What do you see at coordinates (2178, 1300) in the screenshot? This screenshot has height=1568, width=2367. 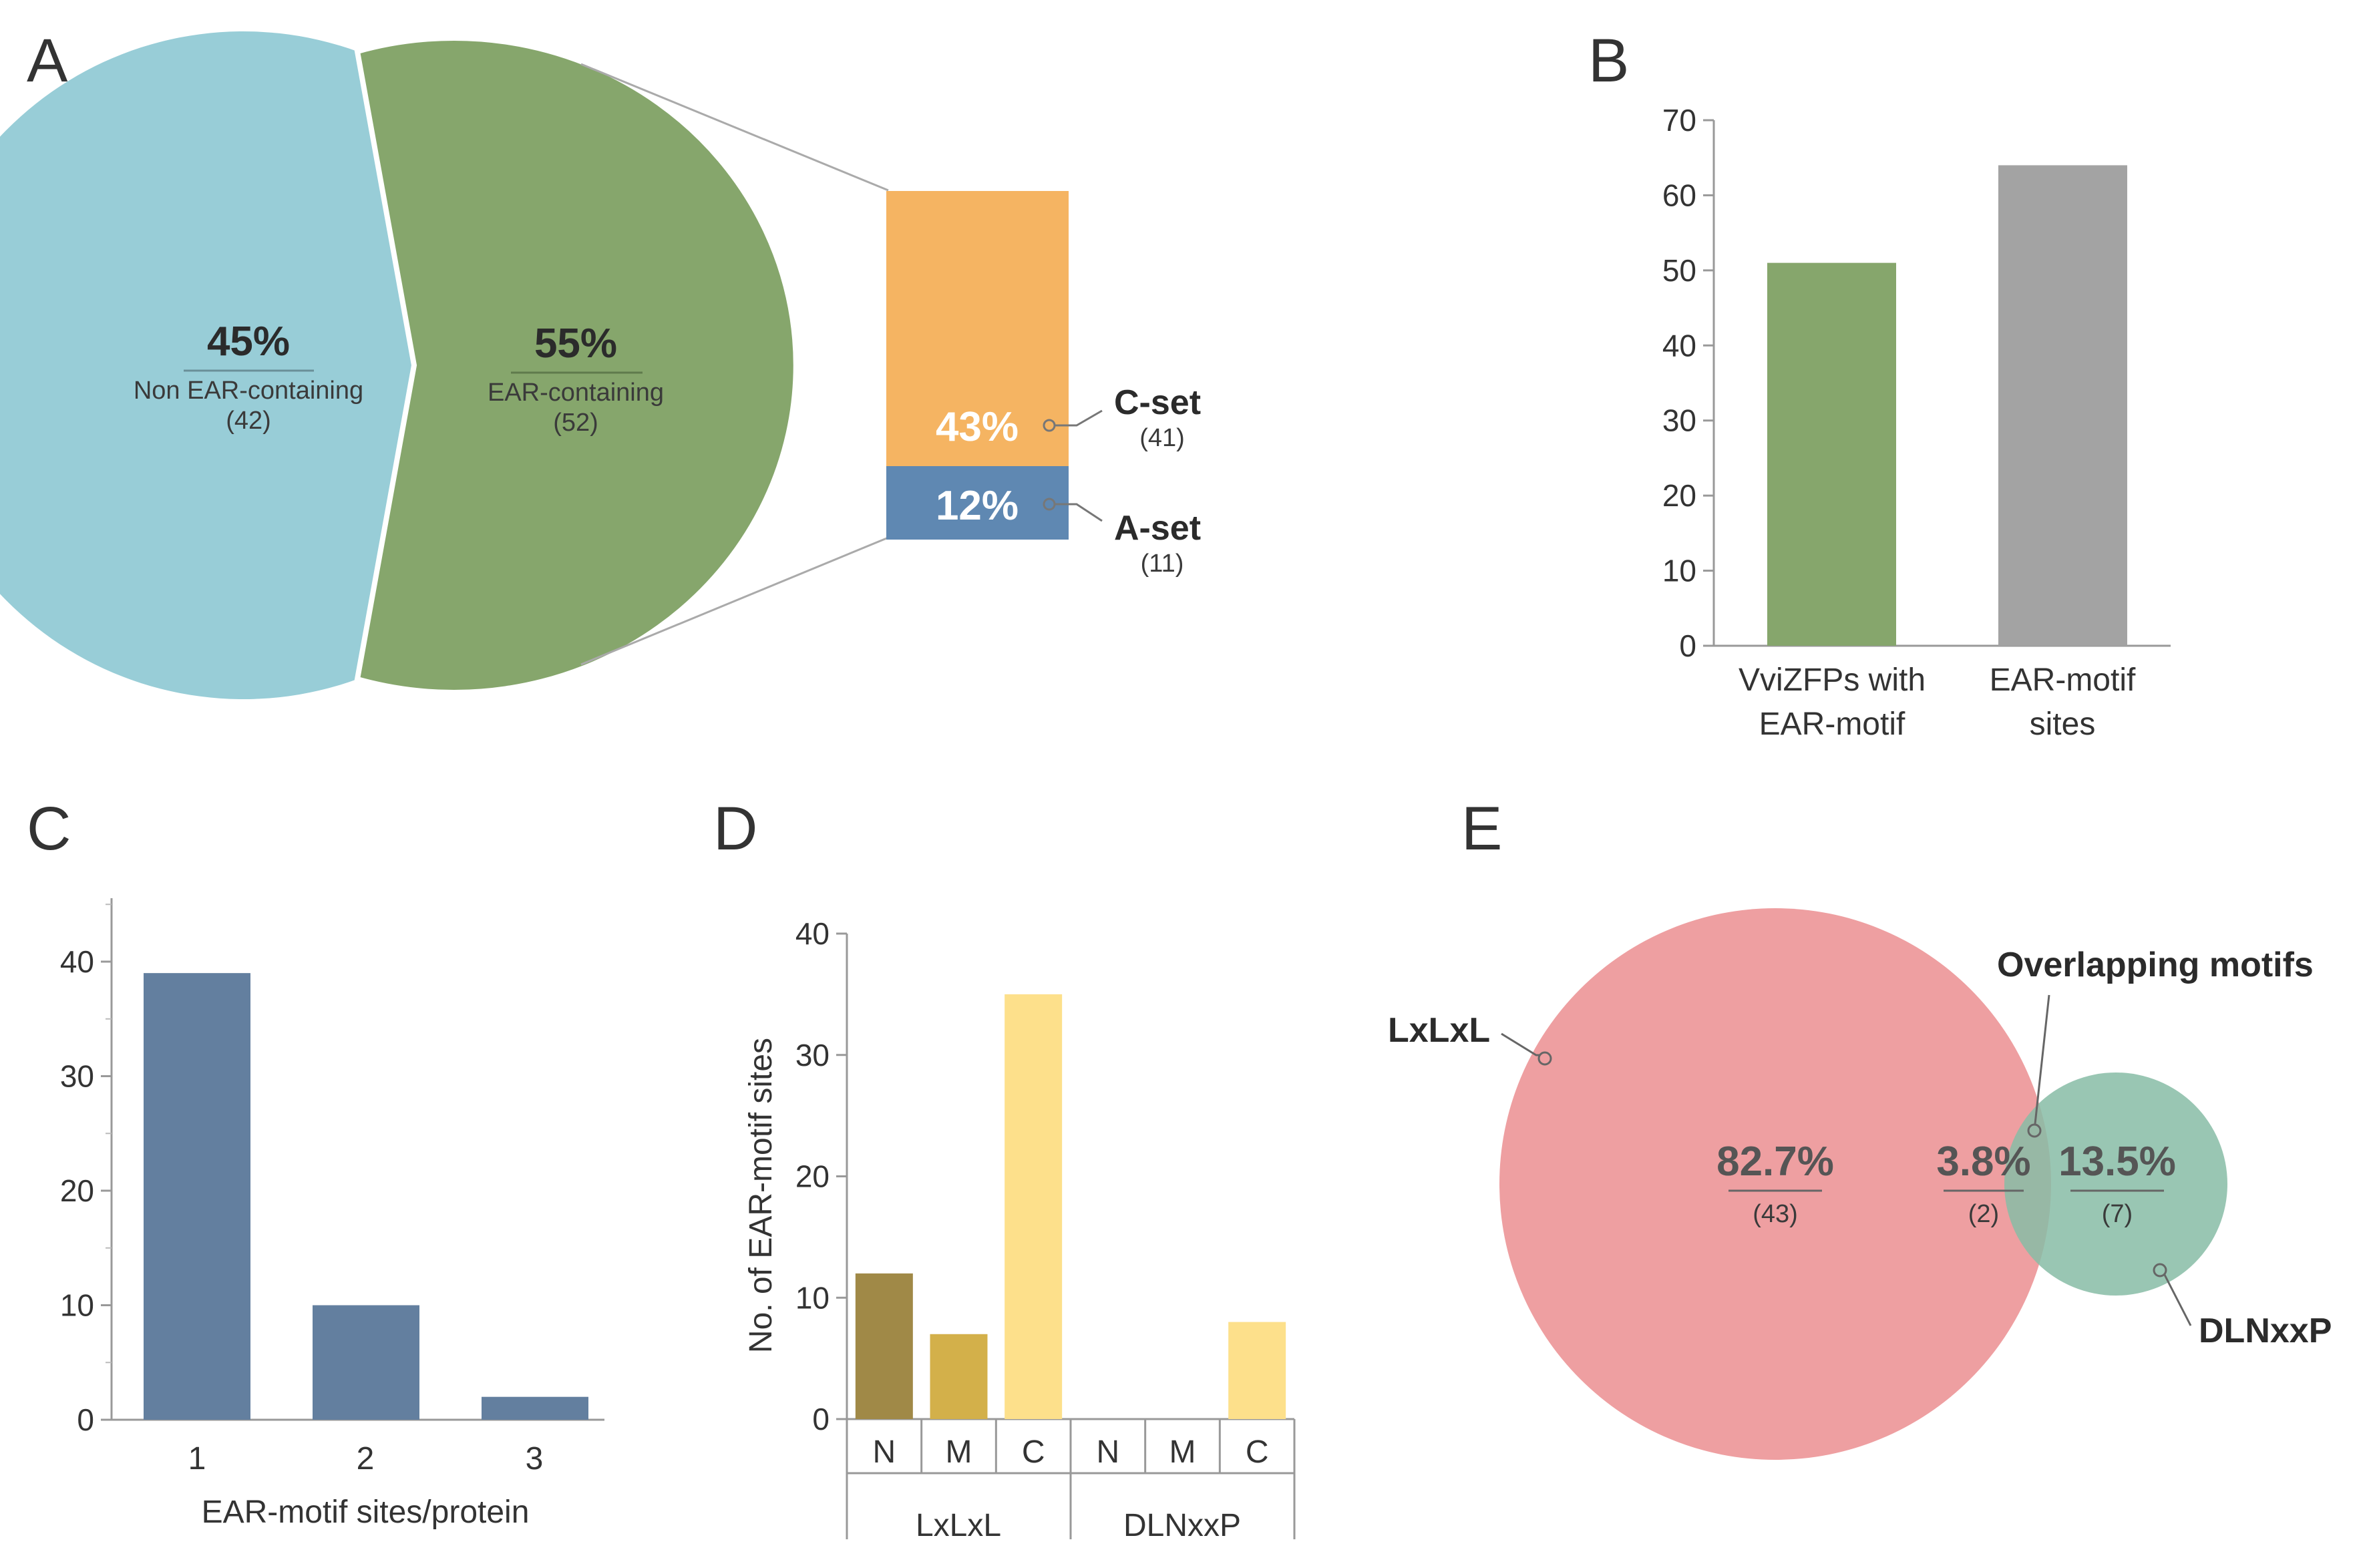 I see `callout-leader-dlnxxp` at bounding box center [2178, 1300].